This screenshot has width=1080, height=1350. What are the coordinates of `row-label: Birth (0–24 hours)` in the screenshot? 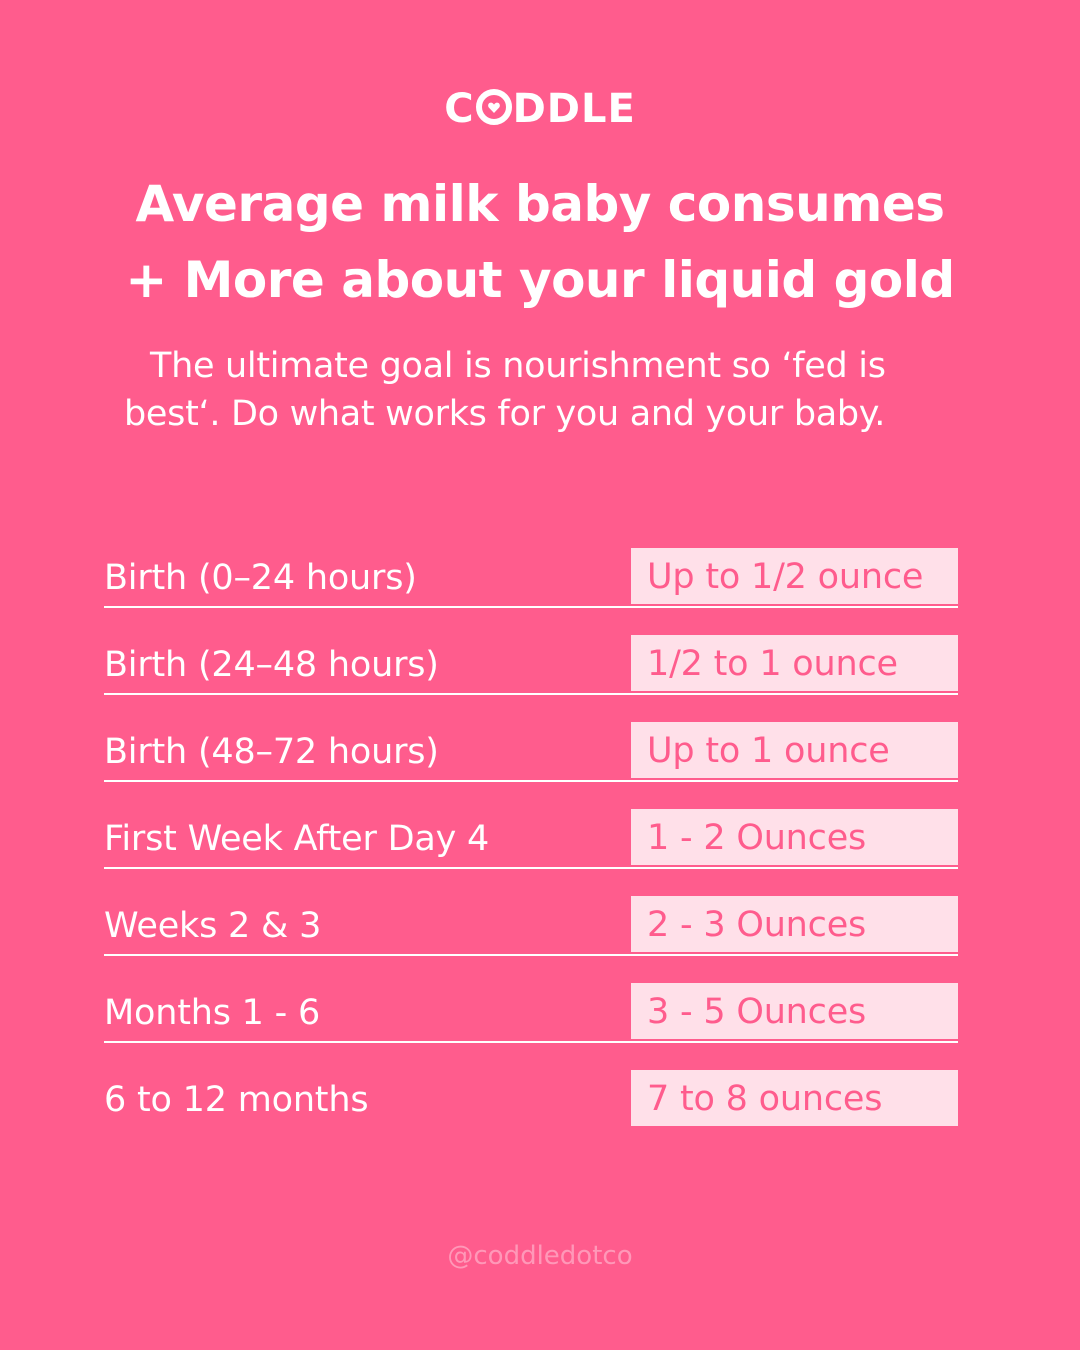 It's located at (260, 578).